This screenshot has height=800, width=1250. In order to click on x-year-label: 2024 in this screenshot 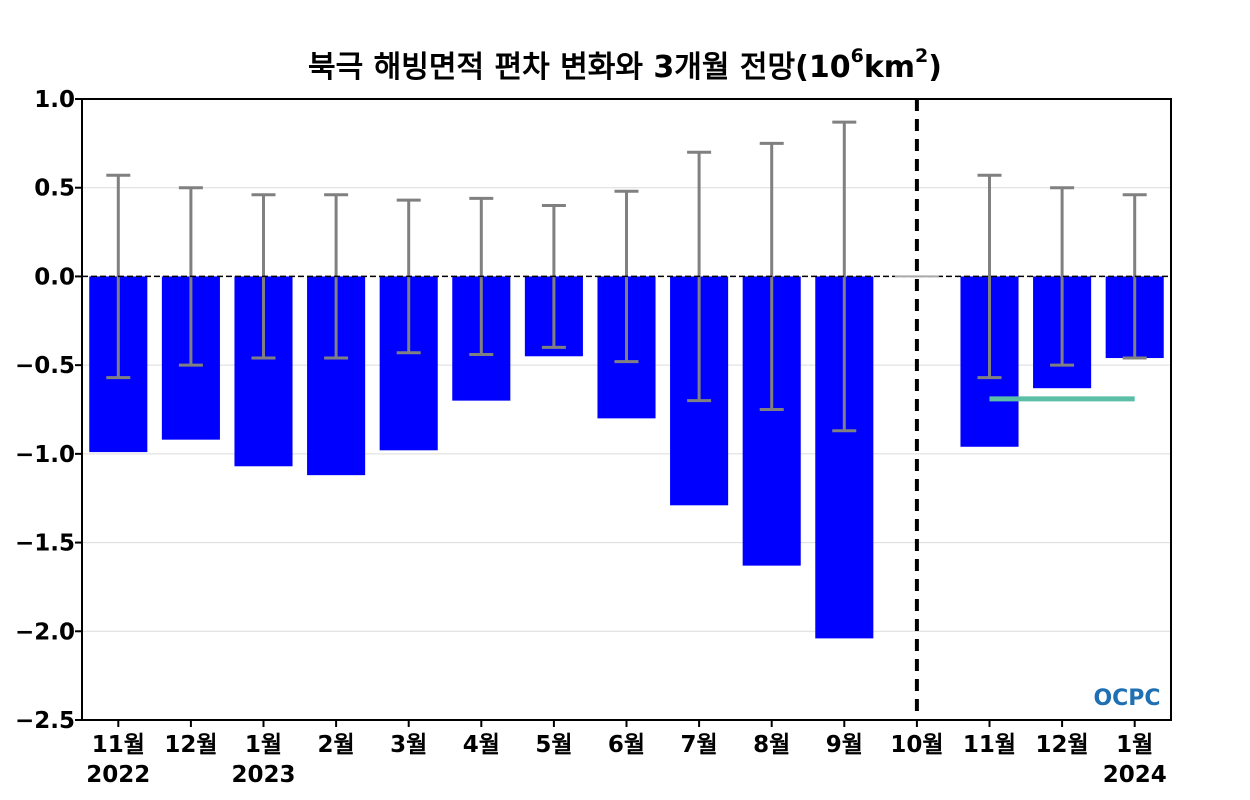, I will do `click(1135, 775)`.